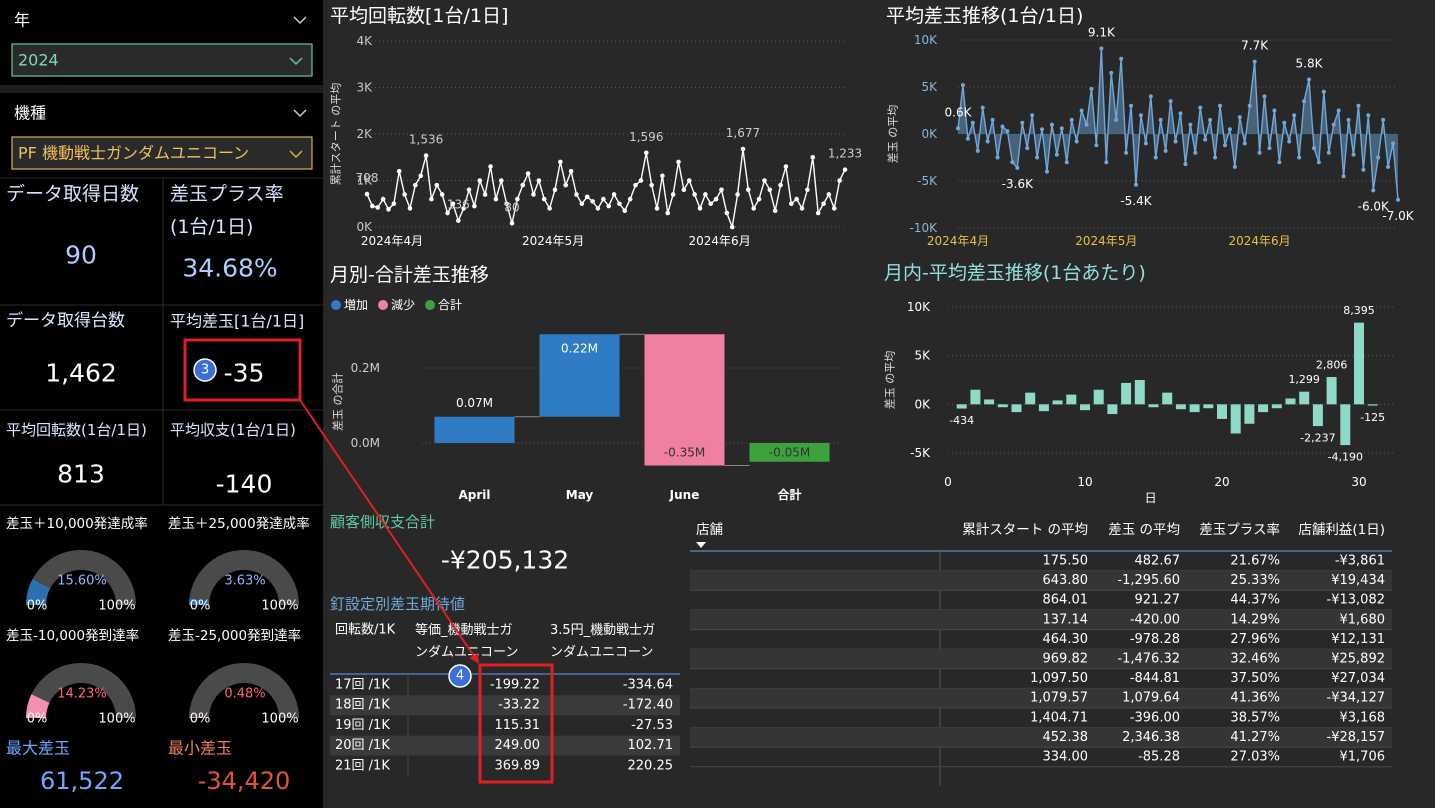  I want to click on extreme-label: 最小差玉, so click(200, 748).